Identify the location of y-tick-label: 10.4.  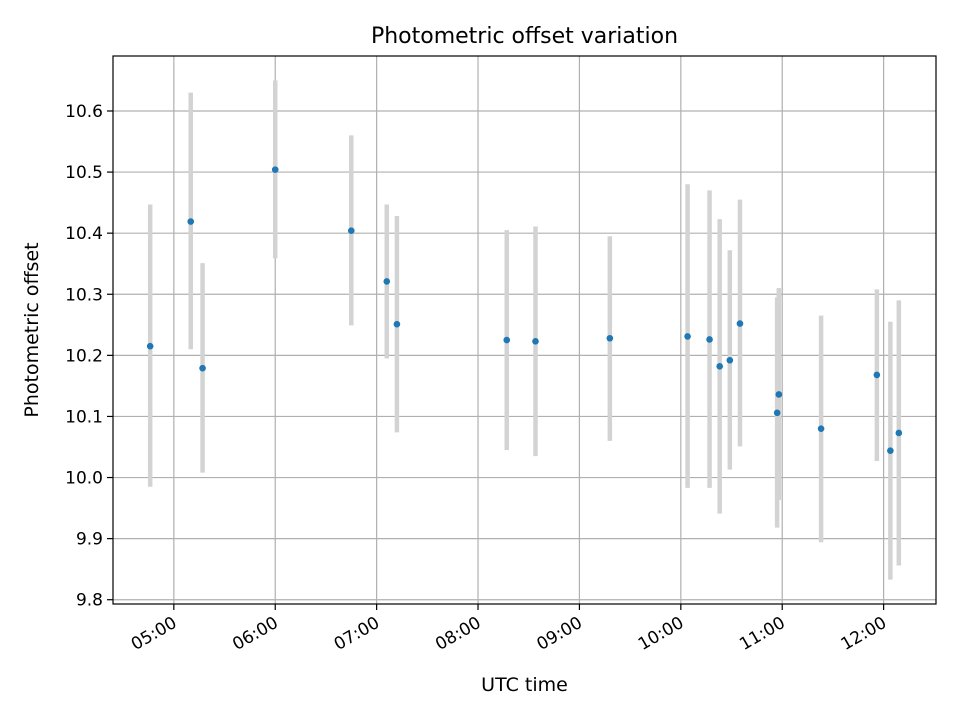
(84, 234).